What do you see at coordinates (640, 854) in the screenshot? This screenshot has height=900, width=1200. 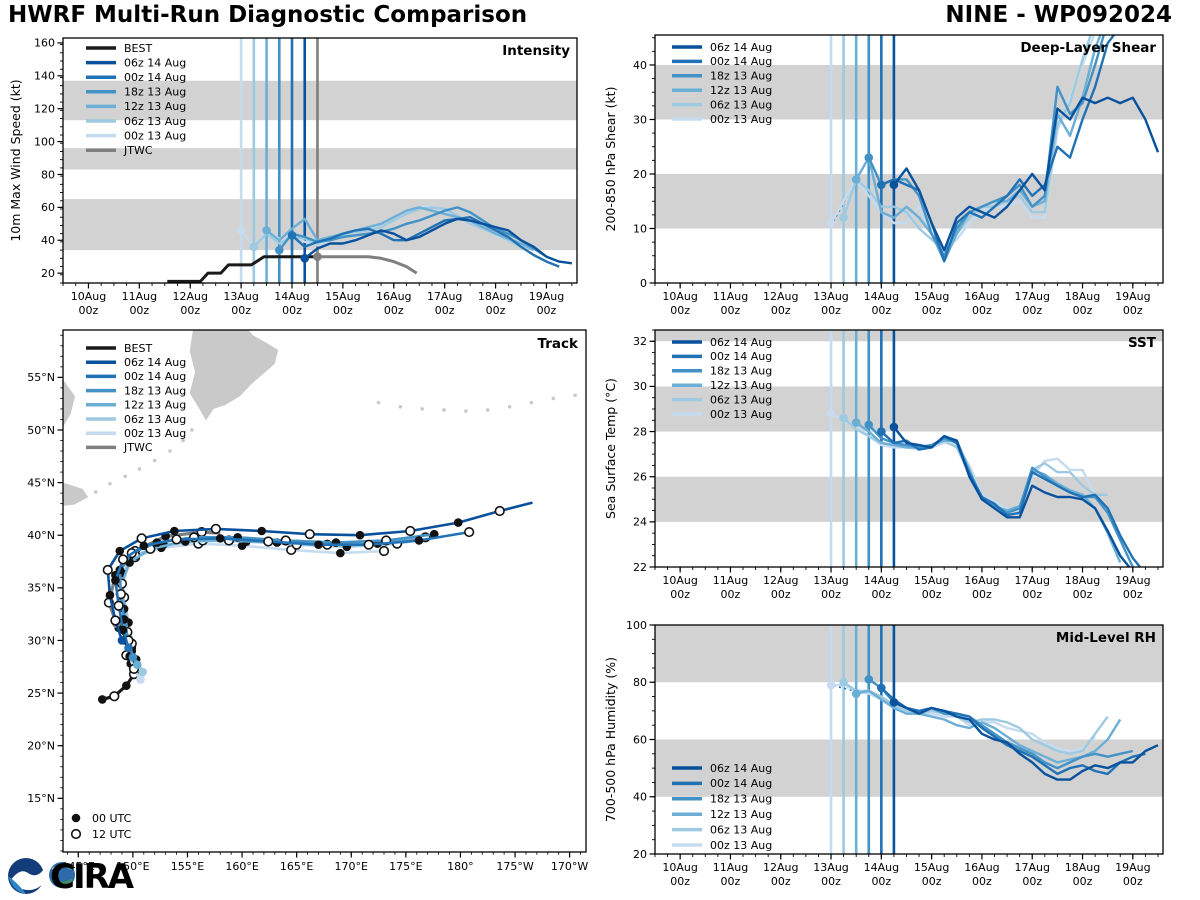 I see `y-tick-label: 20` at bounding box center [640, 854].